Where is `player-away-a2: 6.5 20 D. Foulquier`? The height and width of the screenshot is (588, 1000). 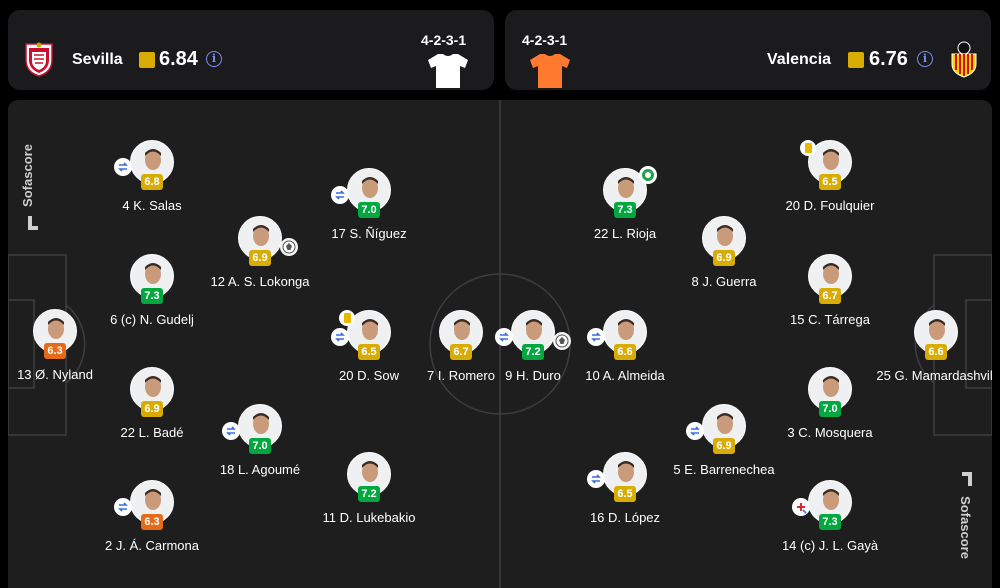 player-away-a2: 6.5 20 D. Foulquier is located at coordinates (830, 177).